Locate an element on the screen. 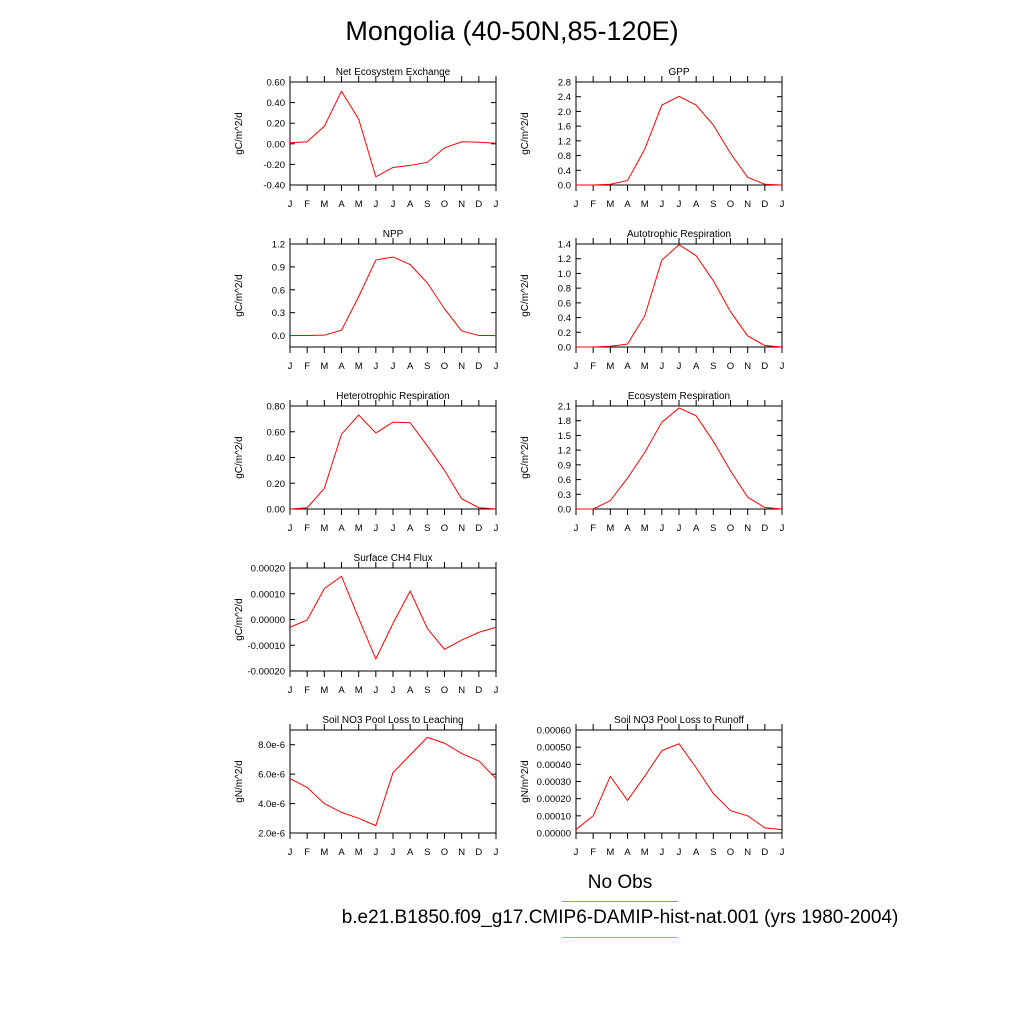 The width and height of the screenshot is (1024, 1024). y-tick-label: 1.4 is located at coordinates (564, 245).